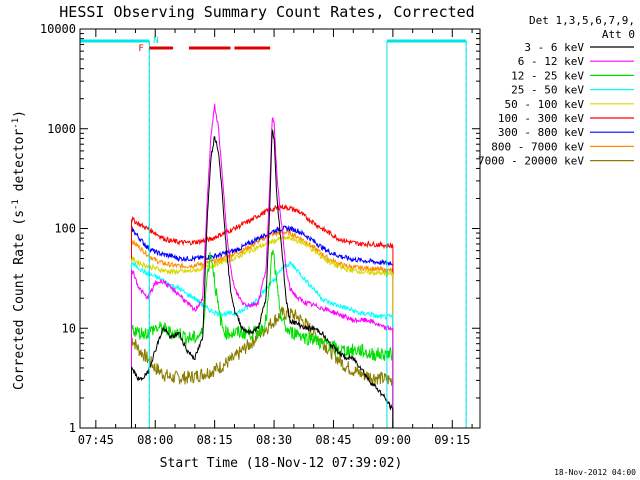 This screenshot has height=480, width=640. I want to click on x-tick-label: 08:15, so click(215, 440).